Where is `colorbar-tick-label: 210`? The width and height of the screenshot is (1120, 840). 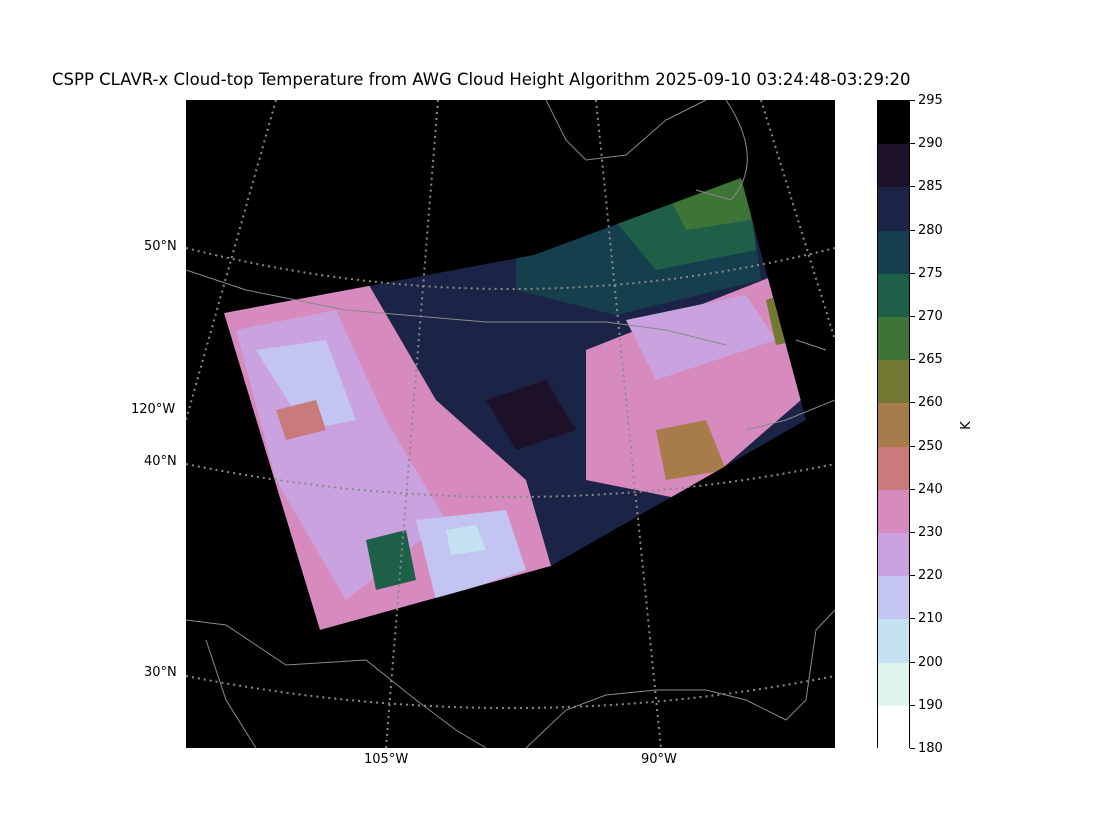
colorbar-tick-label: 210 is located at coordinates (930, 619).